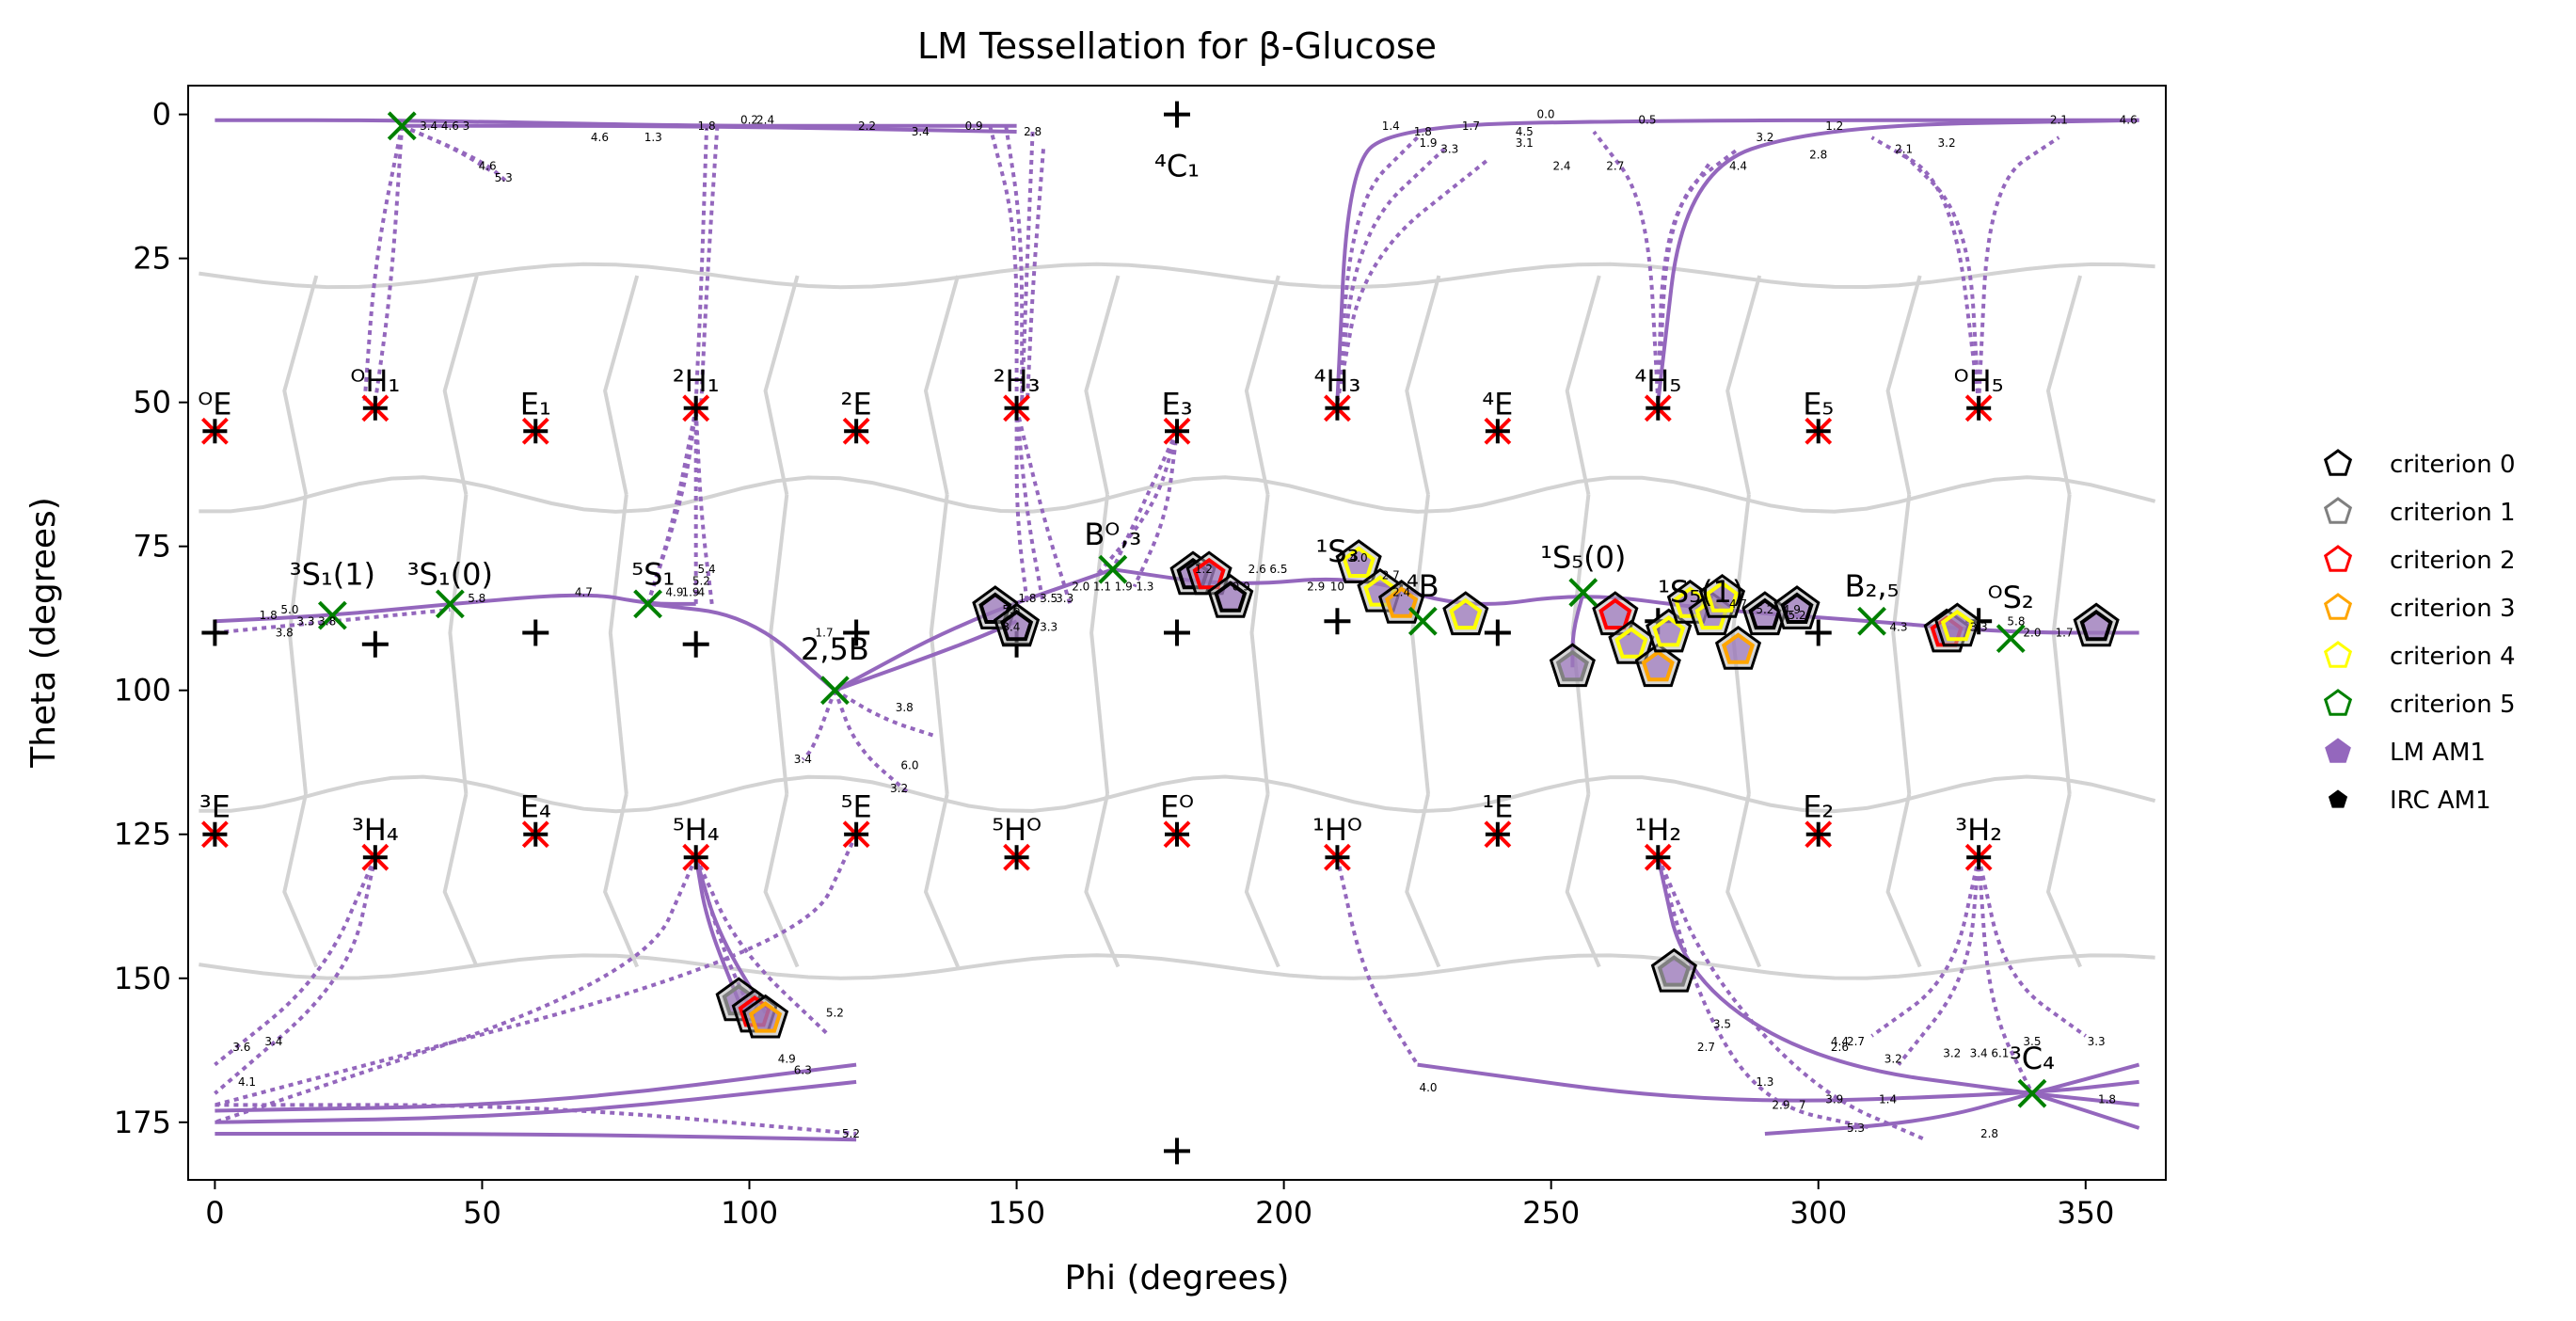 This screenshot has height=1321, width=2576. Describe the element at coordinates (653, 575) in the screenshot. I see `conformer-label: ⁵S₁` at that location.